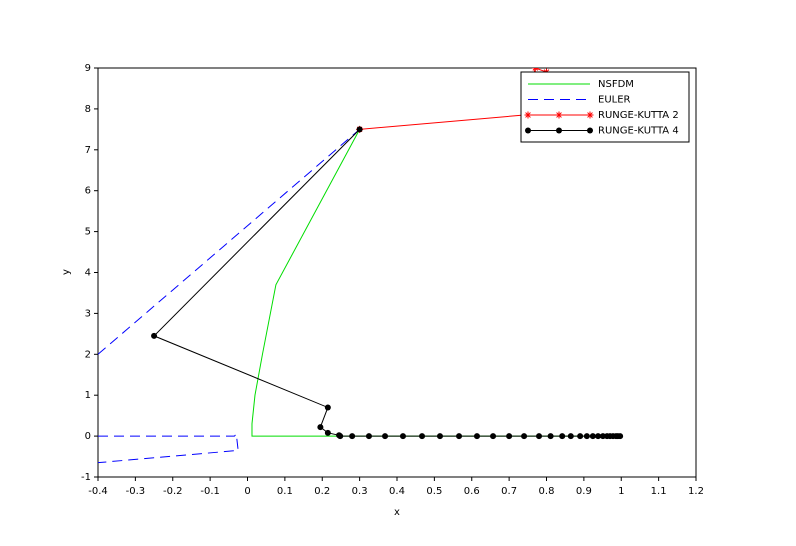 The width and height of the screenshot is (796, 546). Describe the element at coordinates (247, 491) in the screenshot. I see `x-tick-label: 0` at that location.